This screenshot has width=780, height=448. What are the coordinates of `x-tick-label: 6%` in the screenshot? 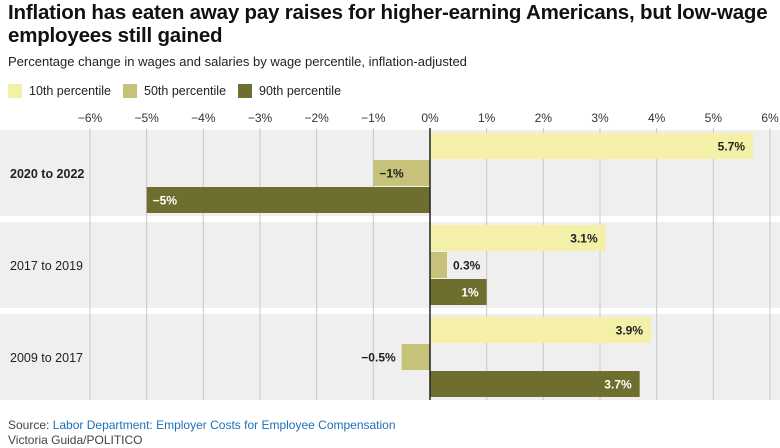 It's located at (770, 118).